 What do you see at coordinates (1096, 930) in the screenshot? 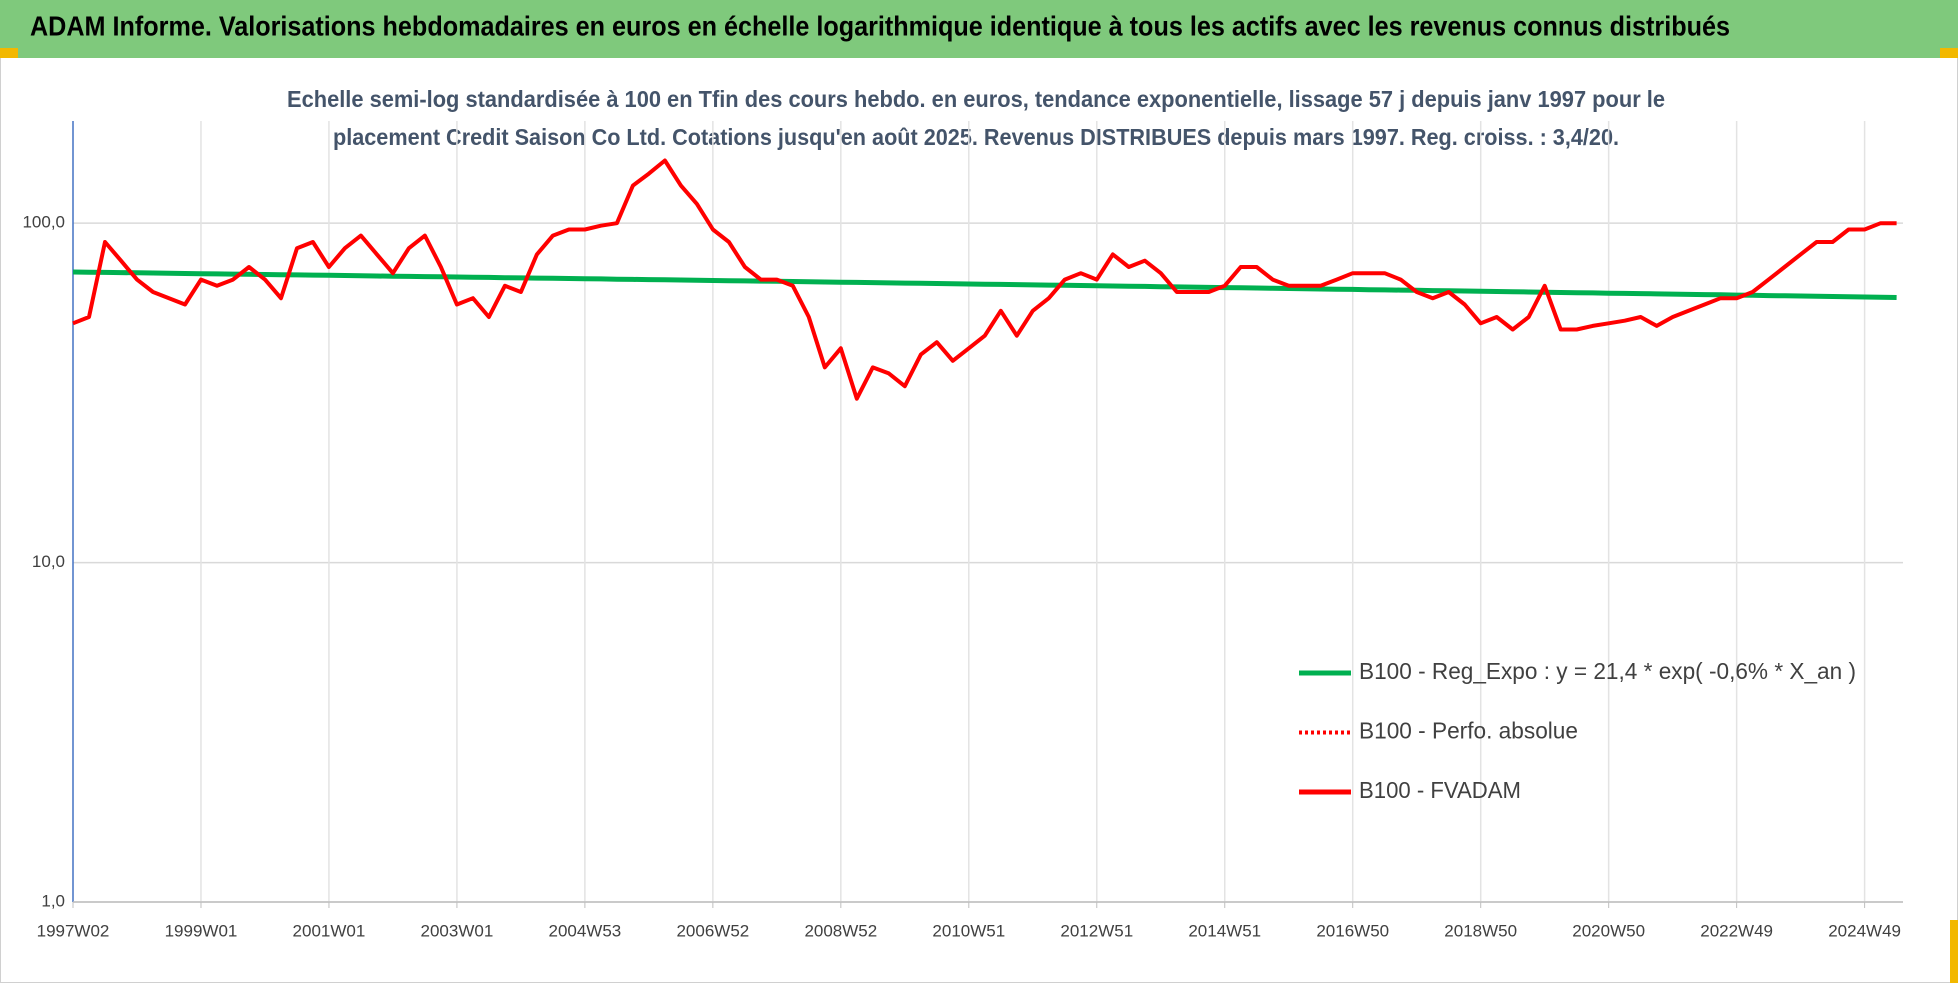
I see `x-tick-label: 2012W51` at bounding box center [1096, 930].